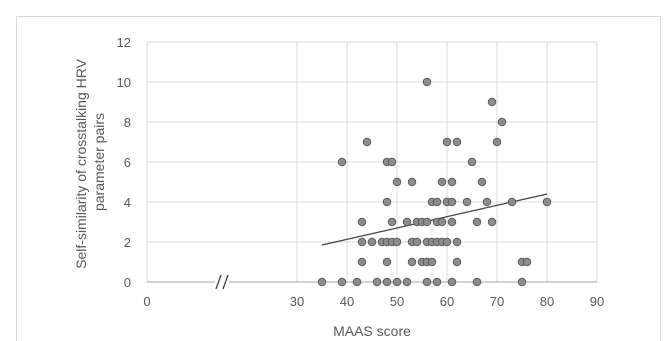 The width and height of the screenshot is (672, 341). I want to click on x-tick-label: 30, so click(297, 301).